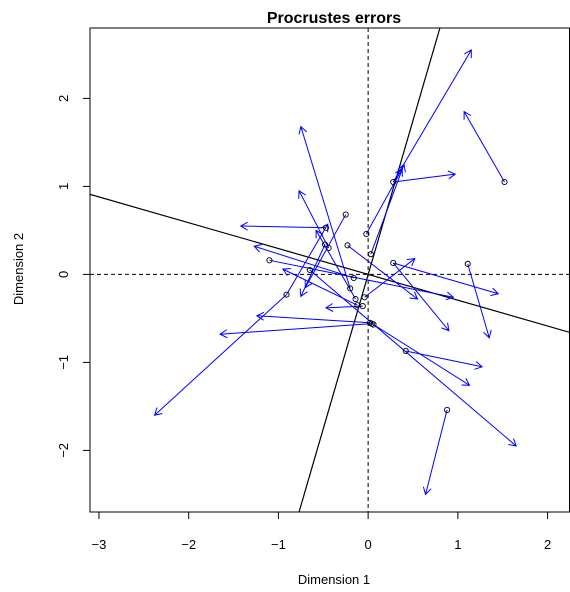 This screenshot has width=570, height=592. What do you see at coordinates (457, 544) in the screenshot?
I see `x-tick-label: 1` at bounding box center [457, 544].